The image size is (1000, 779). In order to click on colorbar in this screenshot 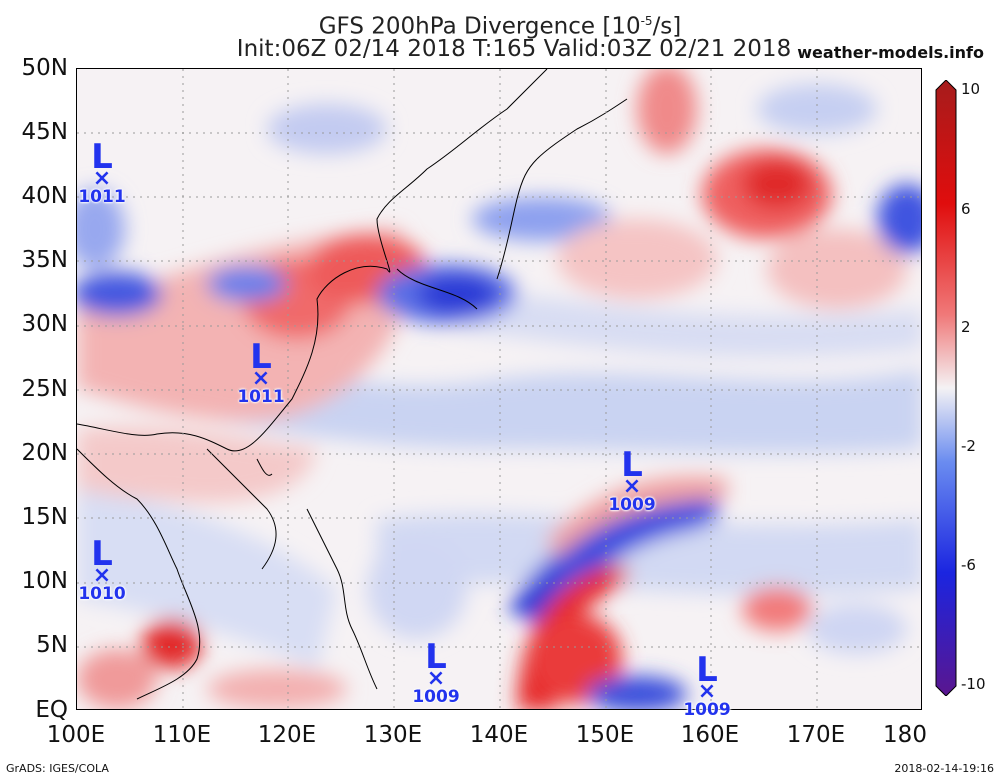, I will do `click(946, 388)`.